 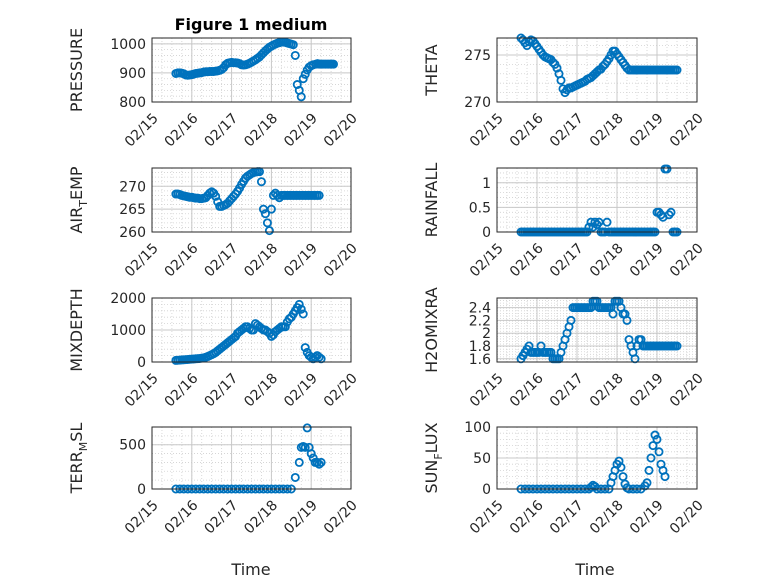 I want to click on y-axis-label-tail: LUX, so click(x=431, y=437).